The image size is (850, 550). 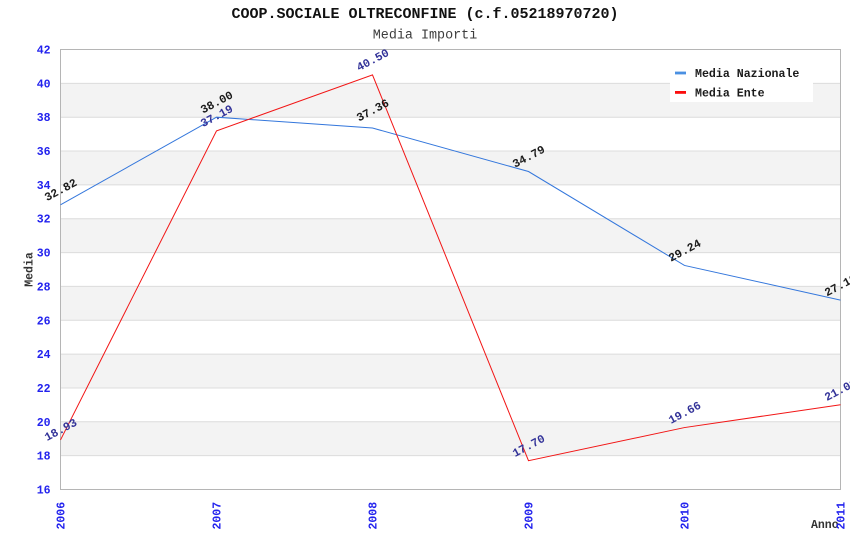 What do you see at coordinates (62, 516) in the screenshot?
I see `svg-text: 2006` at bounding box center [62, 516].